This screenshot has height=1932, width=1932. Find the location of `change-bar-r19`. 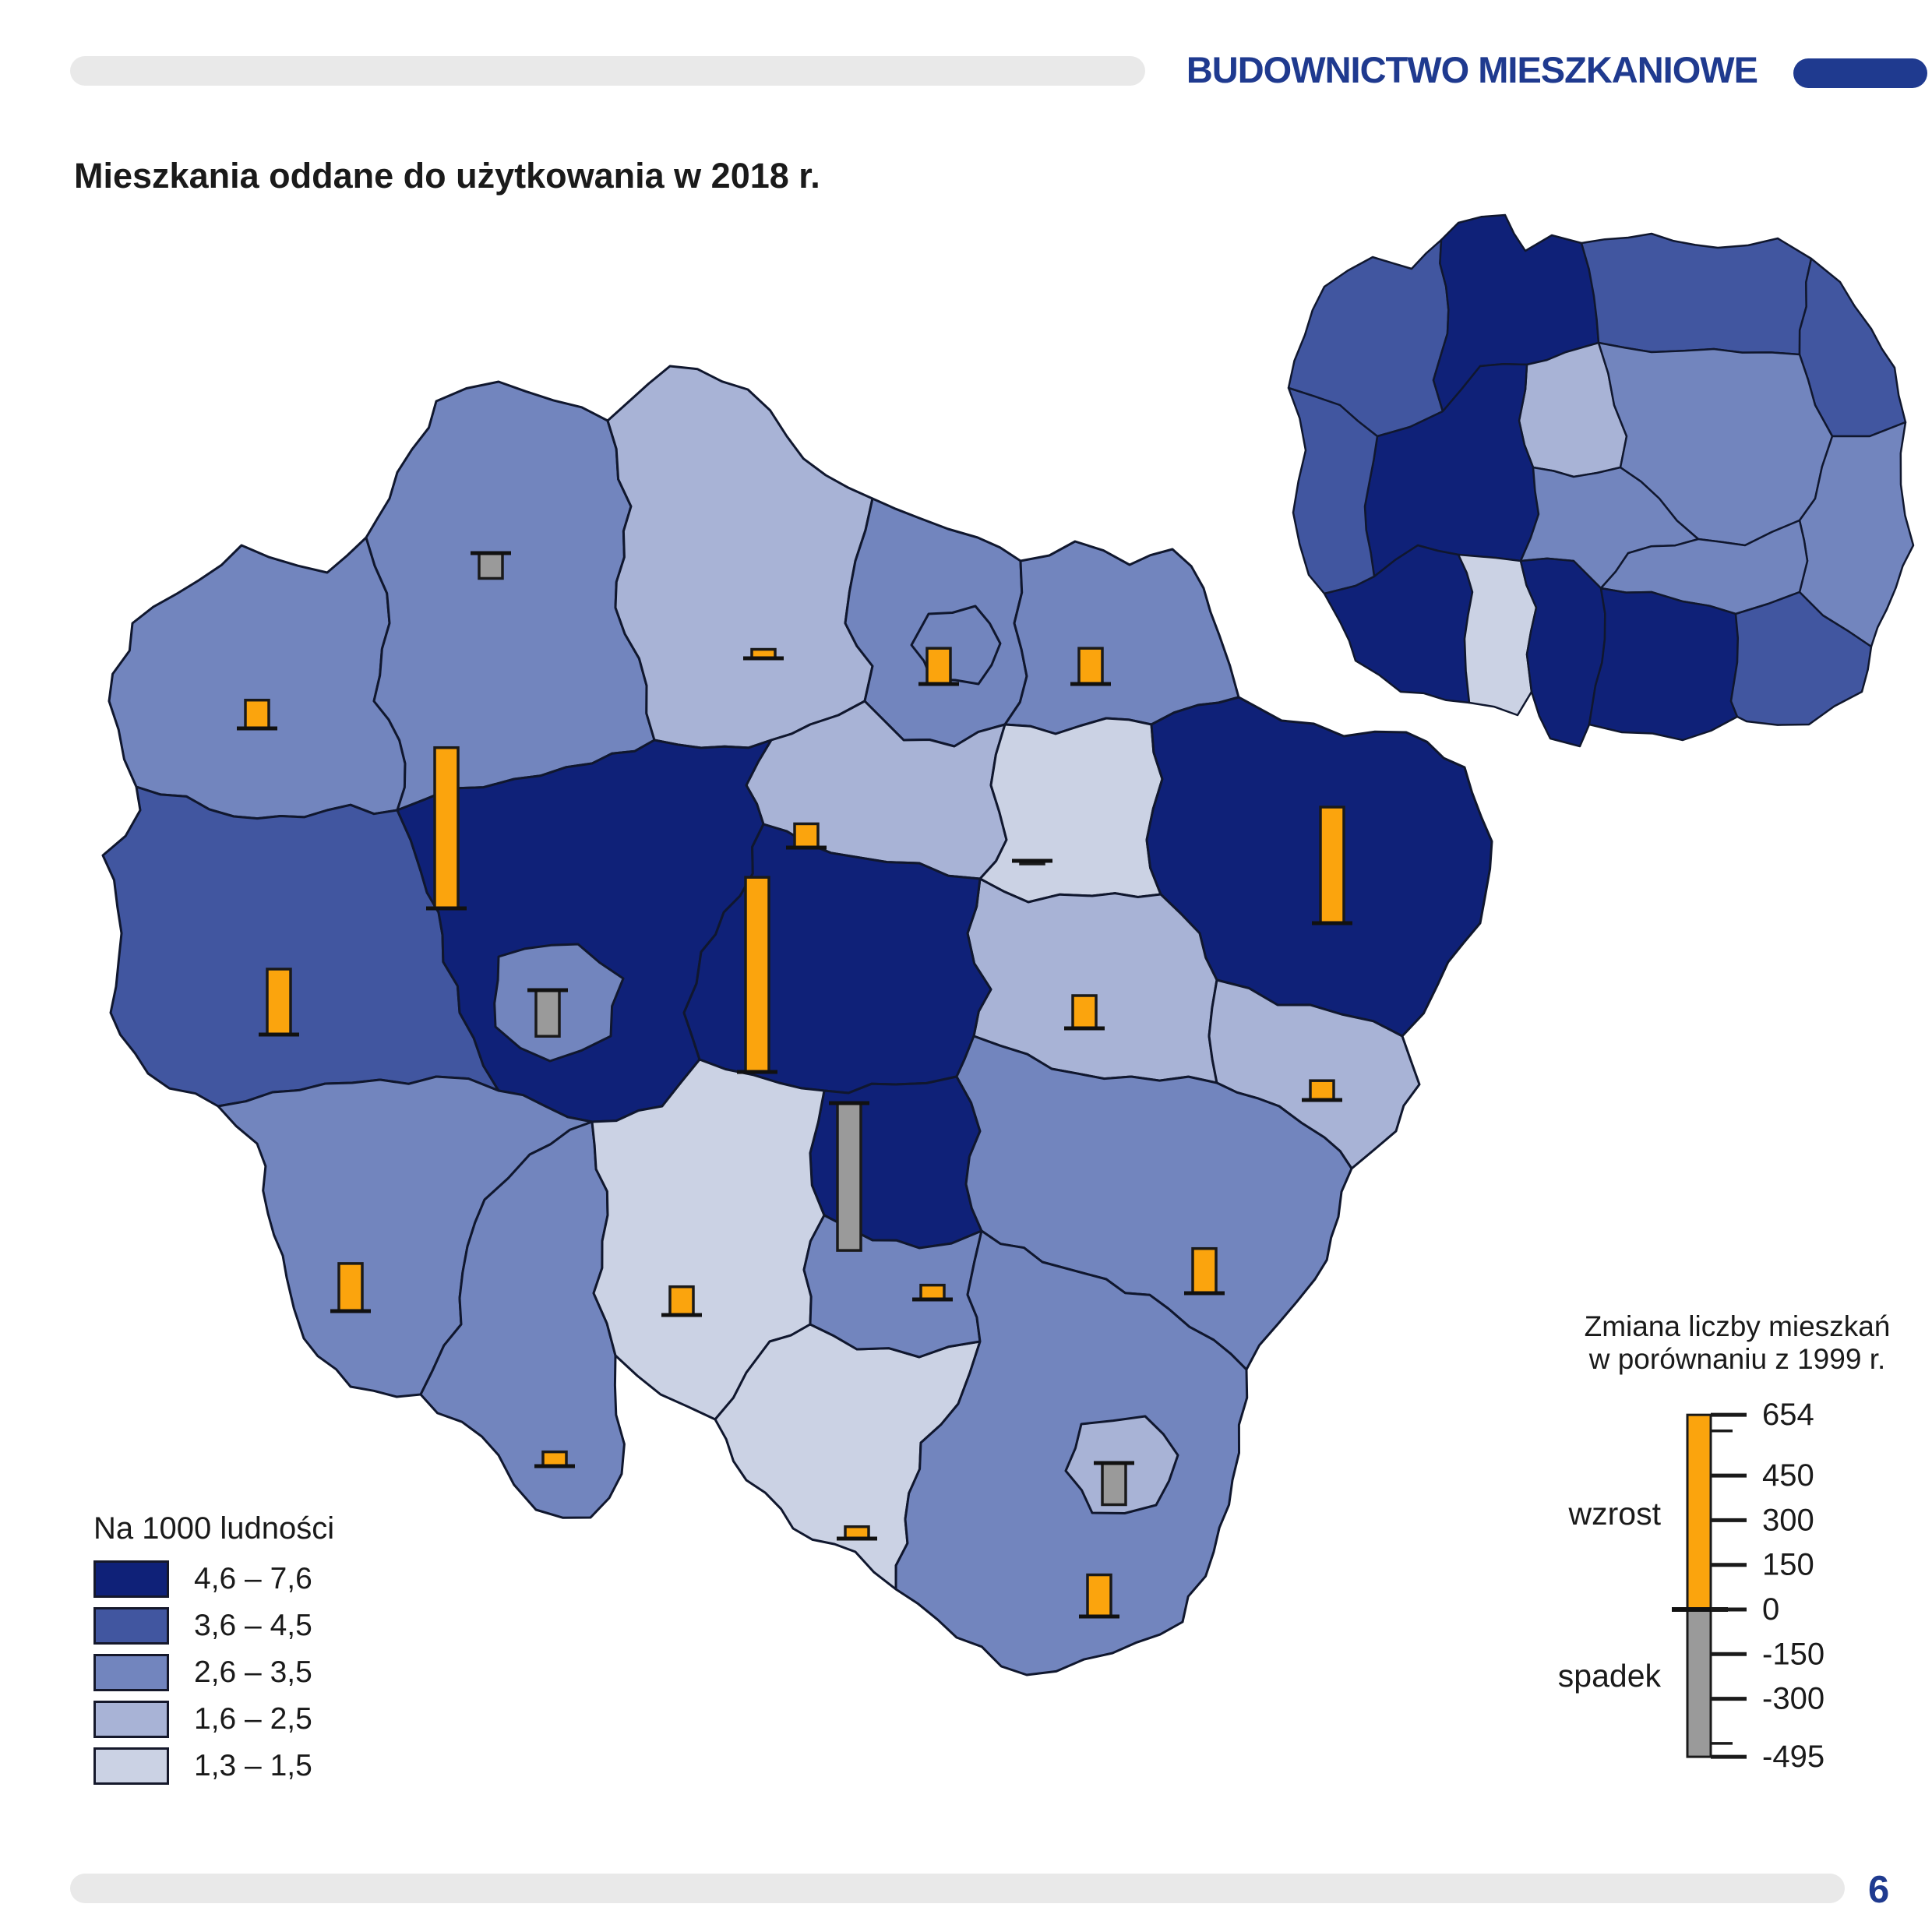

change-bar-r19 is located at coordinates (933, 1292).